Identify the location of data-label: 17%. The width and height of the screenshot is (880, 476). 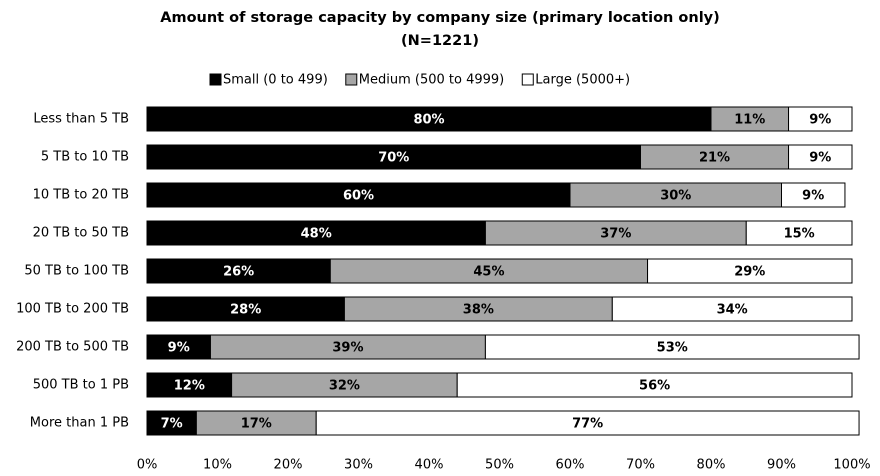
(256, 424).